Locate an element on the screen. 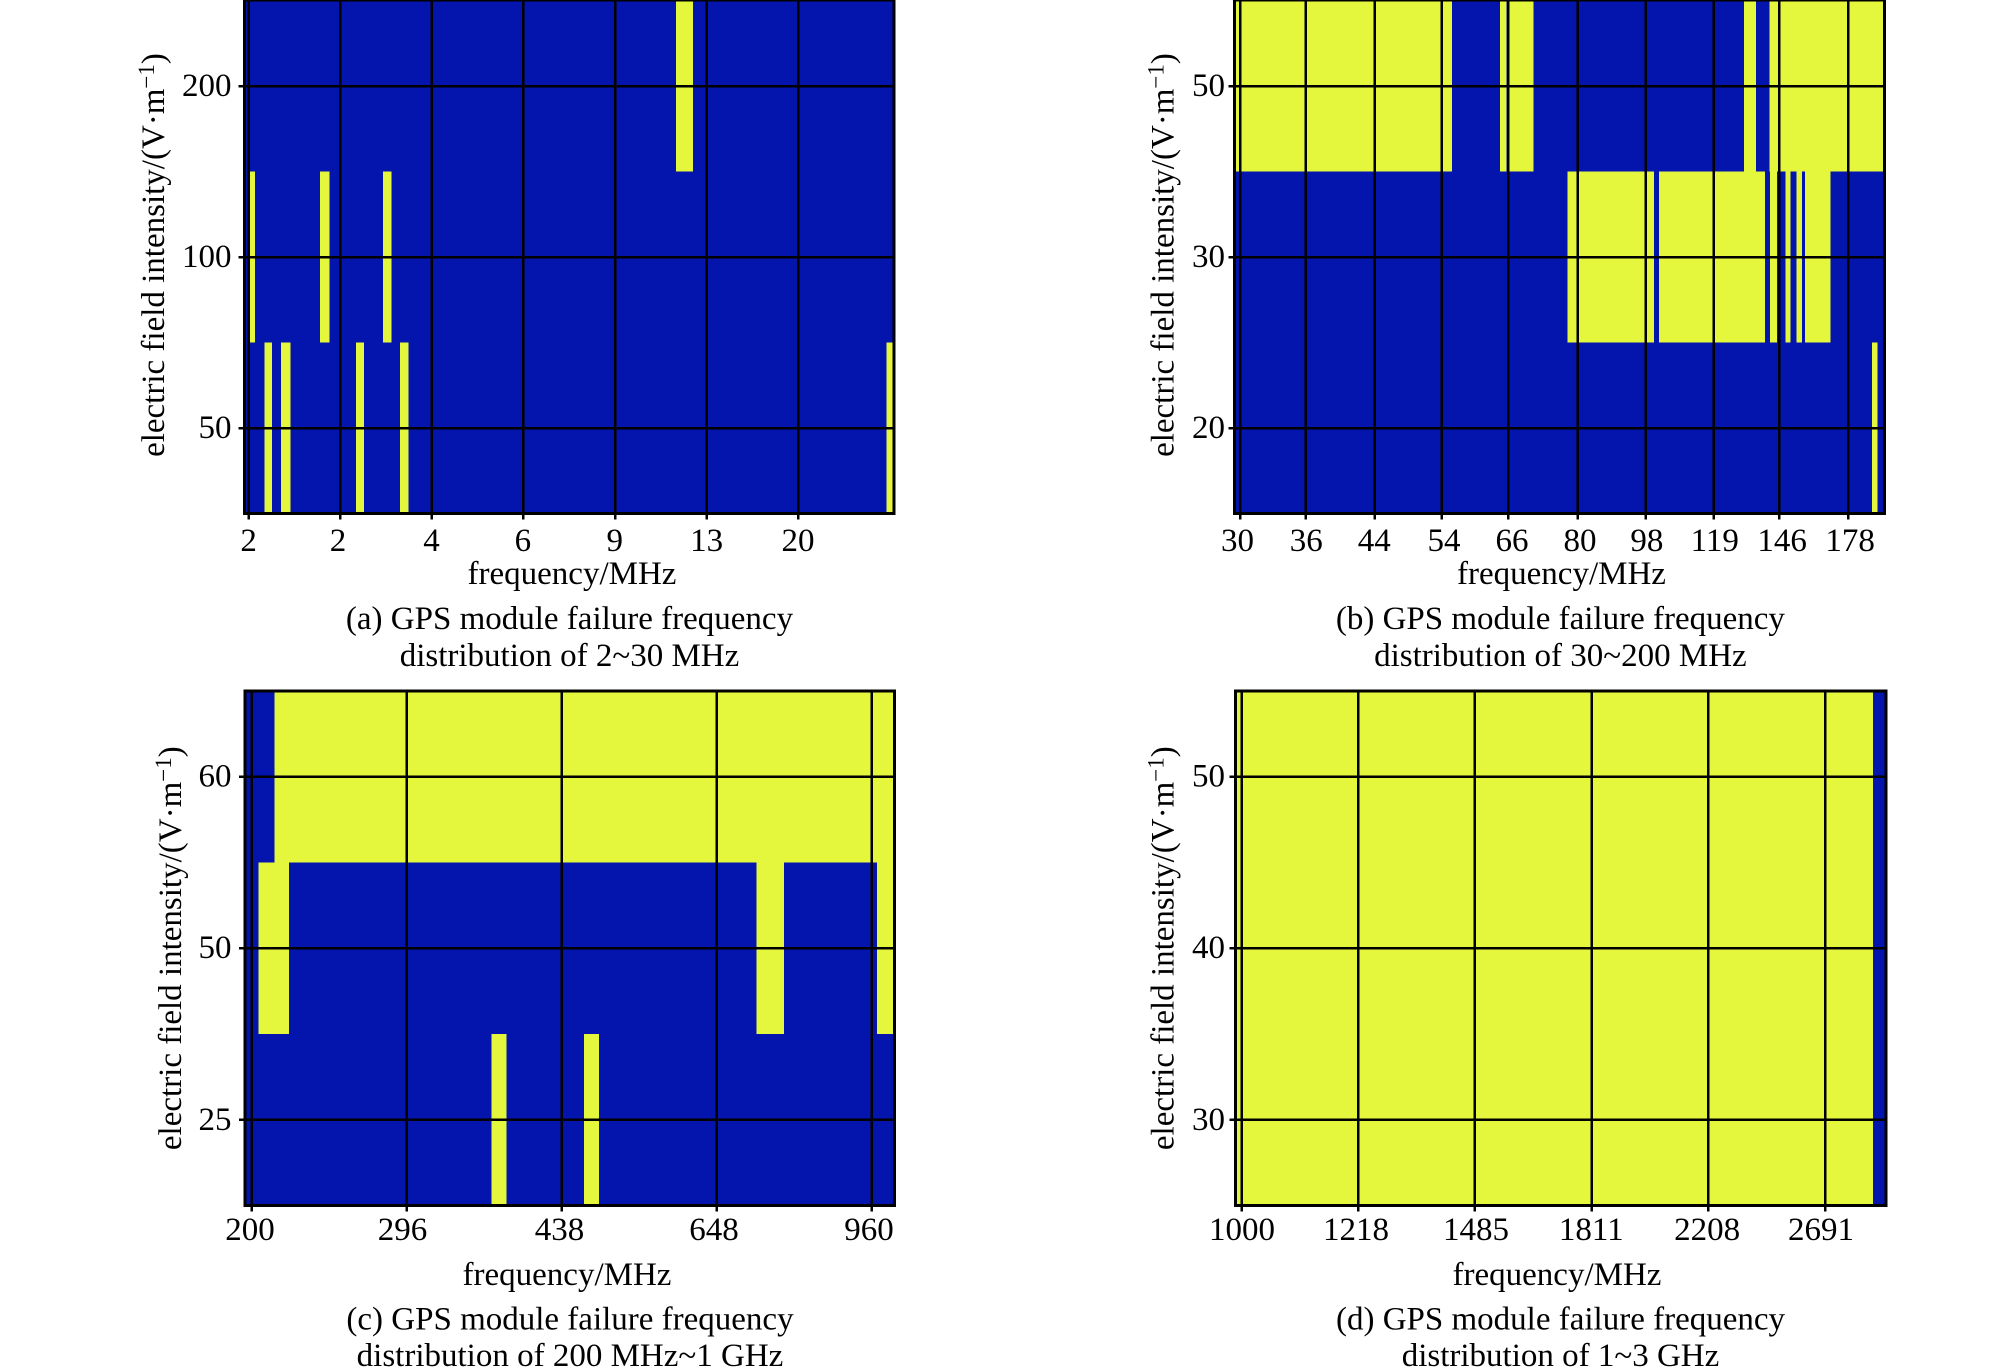  svg-text: distribution of 2~30 MHz is located at coordinates (570, 656).